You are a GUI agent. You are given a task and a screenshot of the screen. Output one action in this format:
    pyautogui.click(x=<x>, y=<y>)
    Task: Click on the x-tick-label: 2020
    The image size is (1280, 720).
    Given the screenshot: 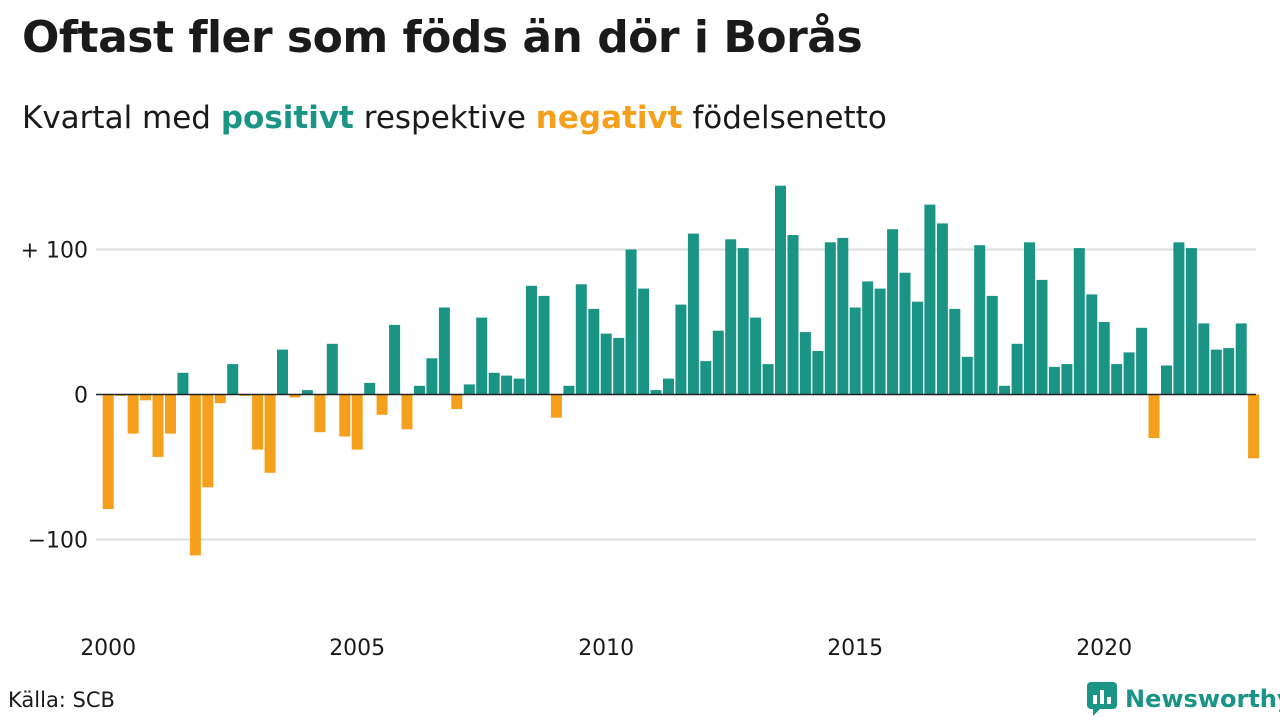 What is the action you would take?
    pyautogui.click(x=1104, y=648)
    